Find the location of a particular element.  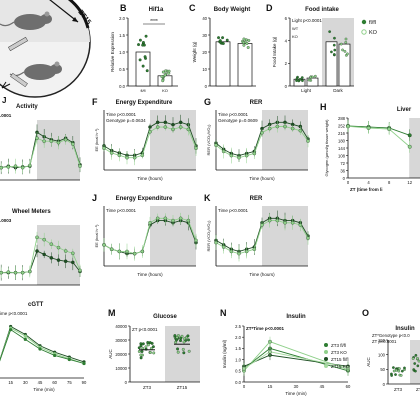

y-tick-label: 288 is located at coordinates (342, 118).